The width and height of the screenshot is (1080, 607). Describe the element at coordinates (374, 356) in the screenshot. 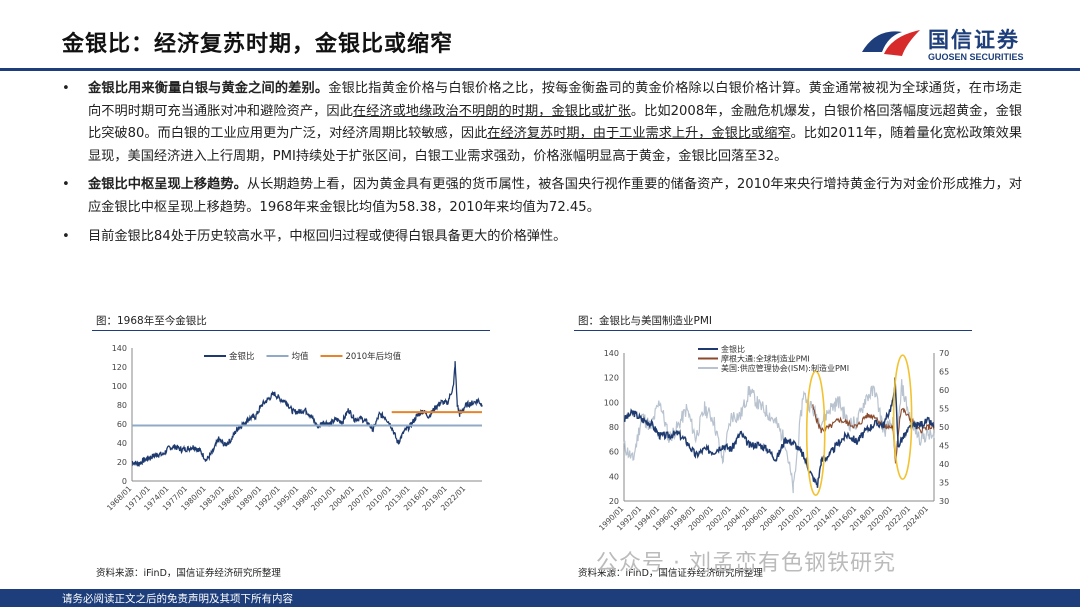

I see `legend-label-3: 2010年后均值` at that location.